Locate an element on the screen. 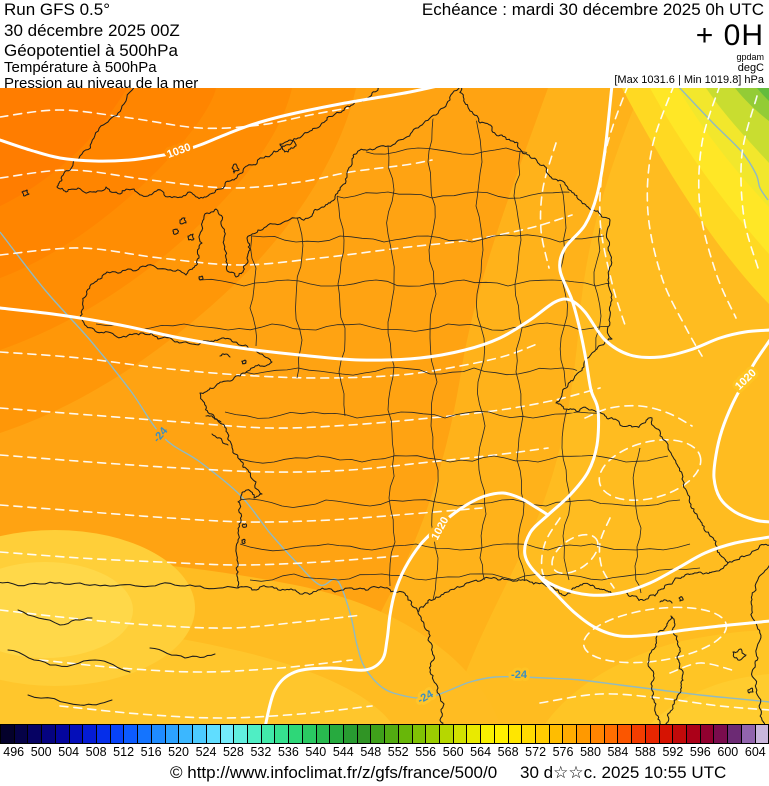 The height and width of the screenshot is (786, 769). scale-tick-label: 592 is located at coordinates (673, 752).